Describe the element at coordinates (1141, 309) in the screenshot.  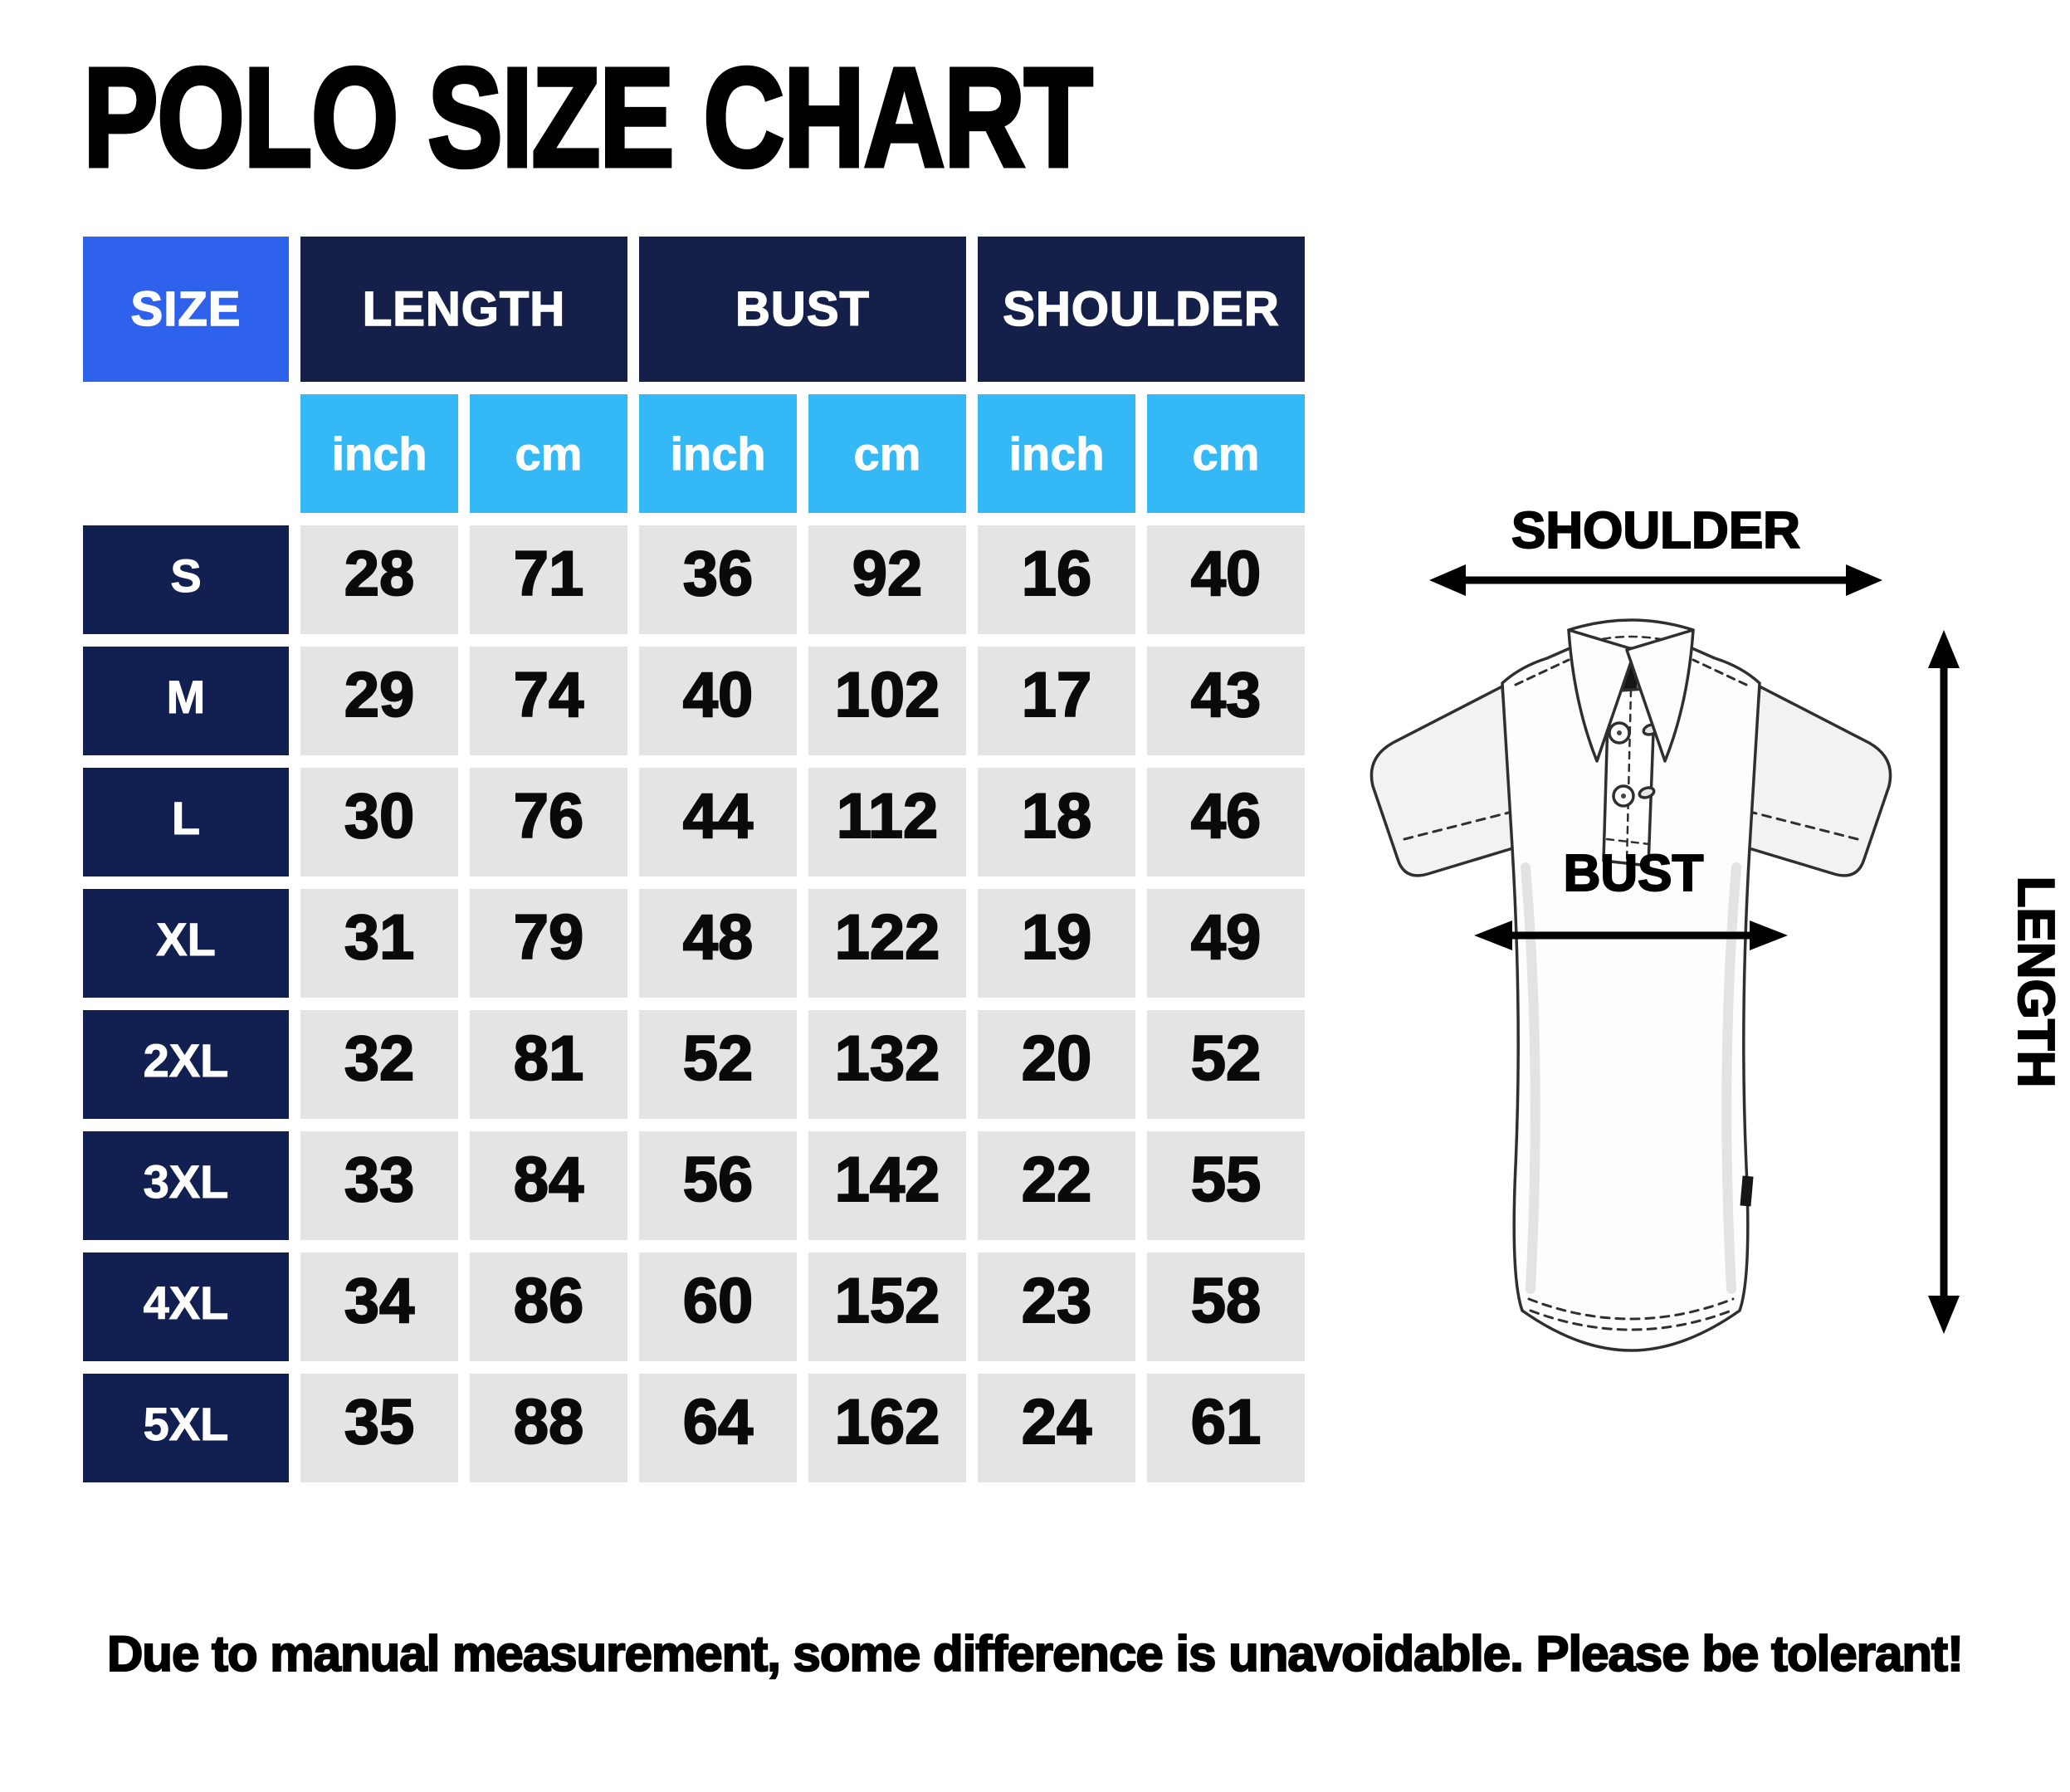
I see `column-header-shoulder: SHOULDER` at that location.